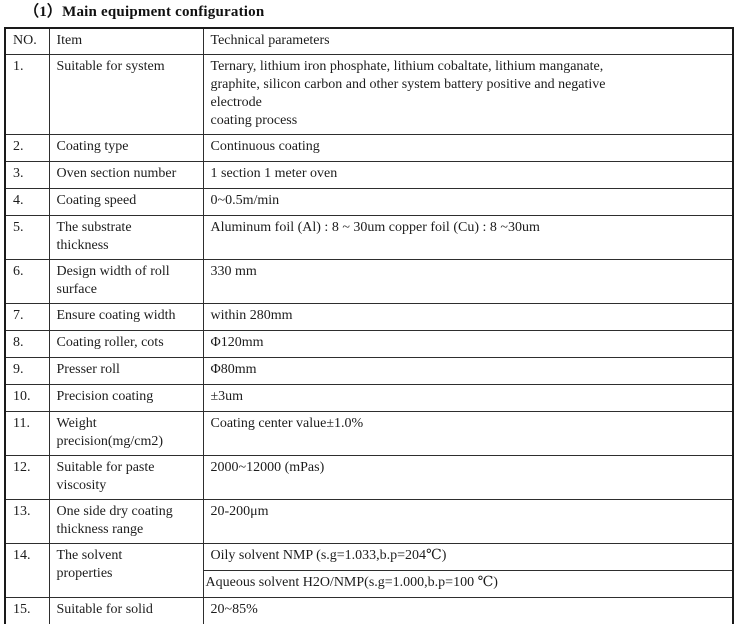 The height and width of the screenshot is (624, 738). Describe the element at coordinates (126, 477) in the screenshot. I see `cell-item: Suitable for paste viscosity` at that location.